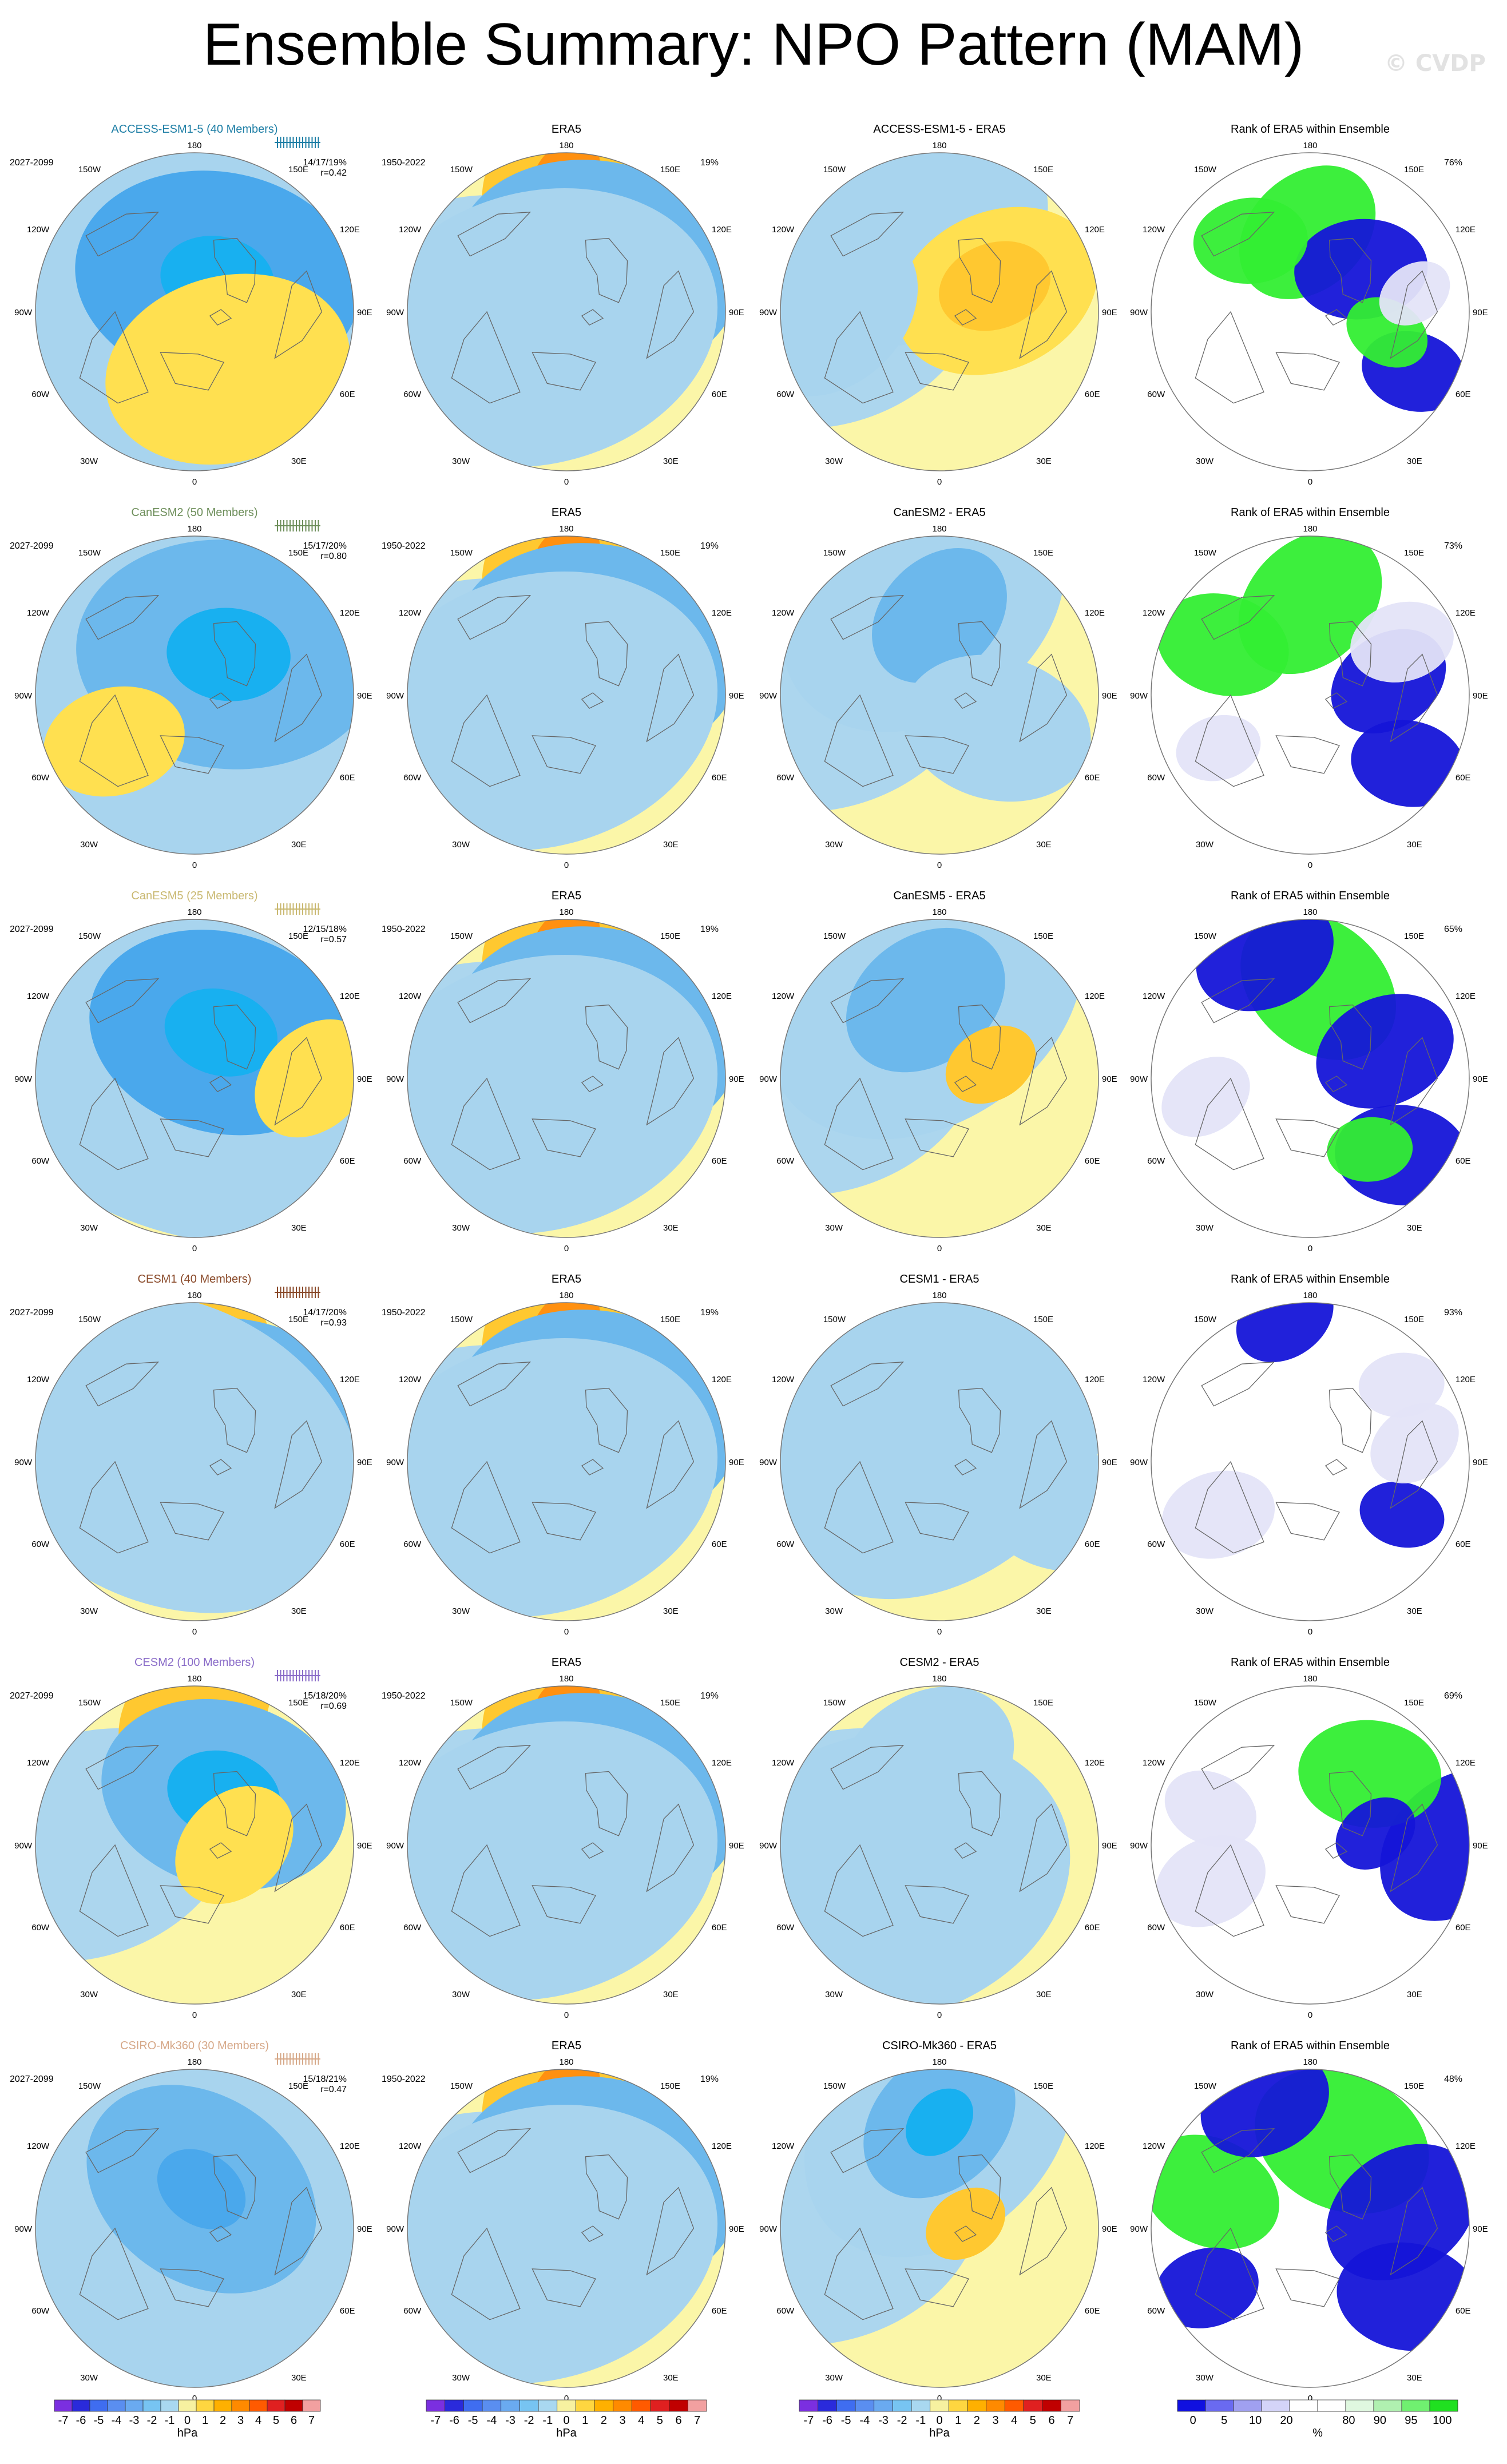 This screenshot has height=2464, width=1507. Describe the element at coordinates (1453, 546) in the screenshot. I see `variance-label: 73%` at that location.